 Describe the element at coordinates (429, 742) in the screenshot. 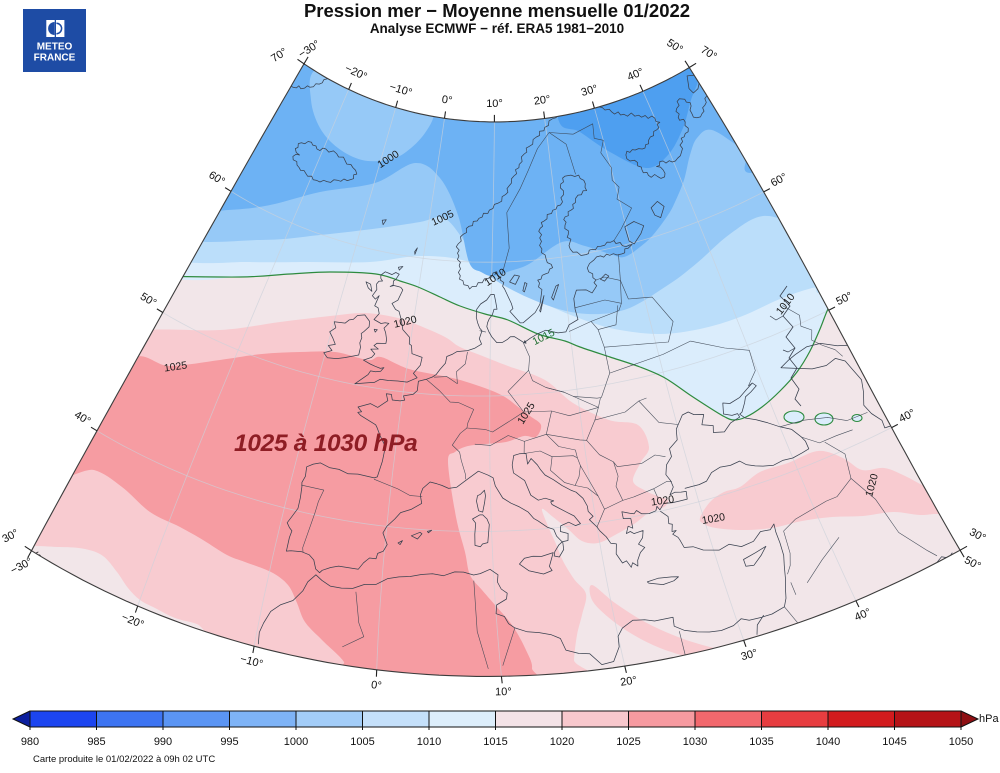

I see `svg-text: 1010` at that location.